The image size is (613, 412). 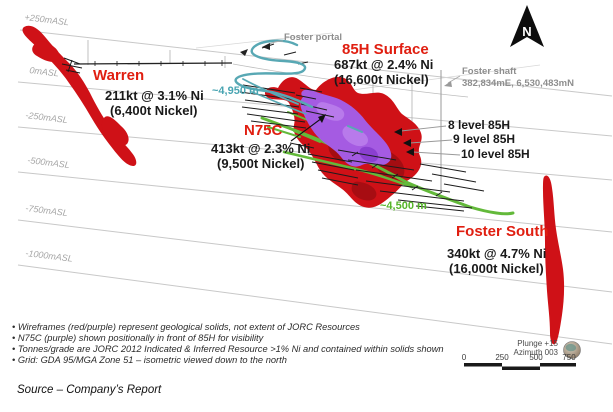 I want to click on n75c-arrow, so click(x=308, y=128).